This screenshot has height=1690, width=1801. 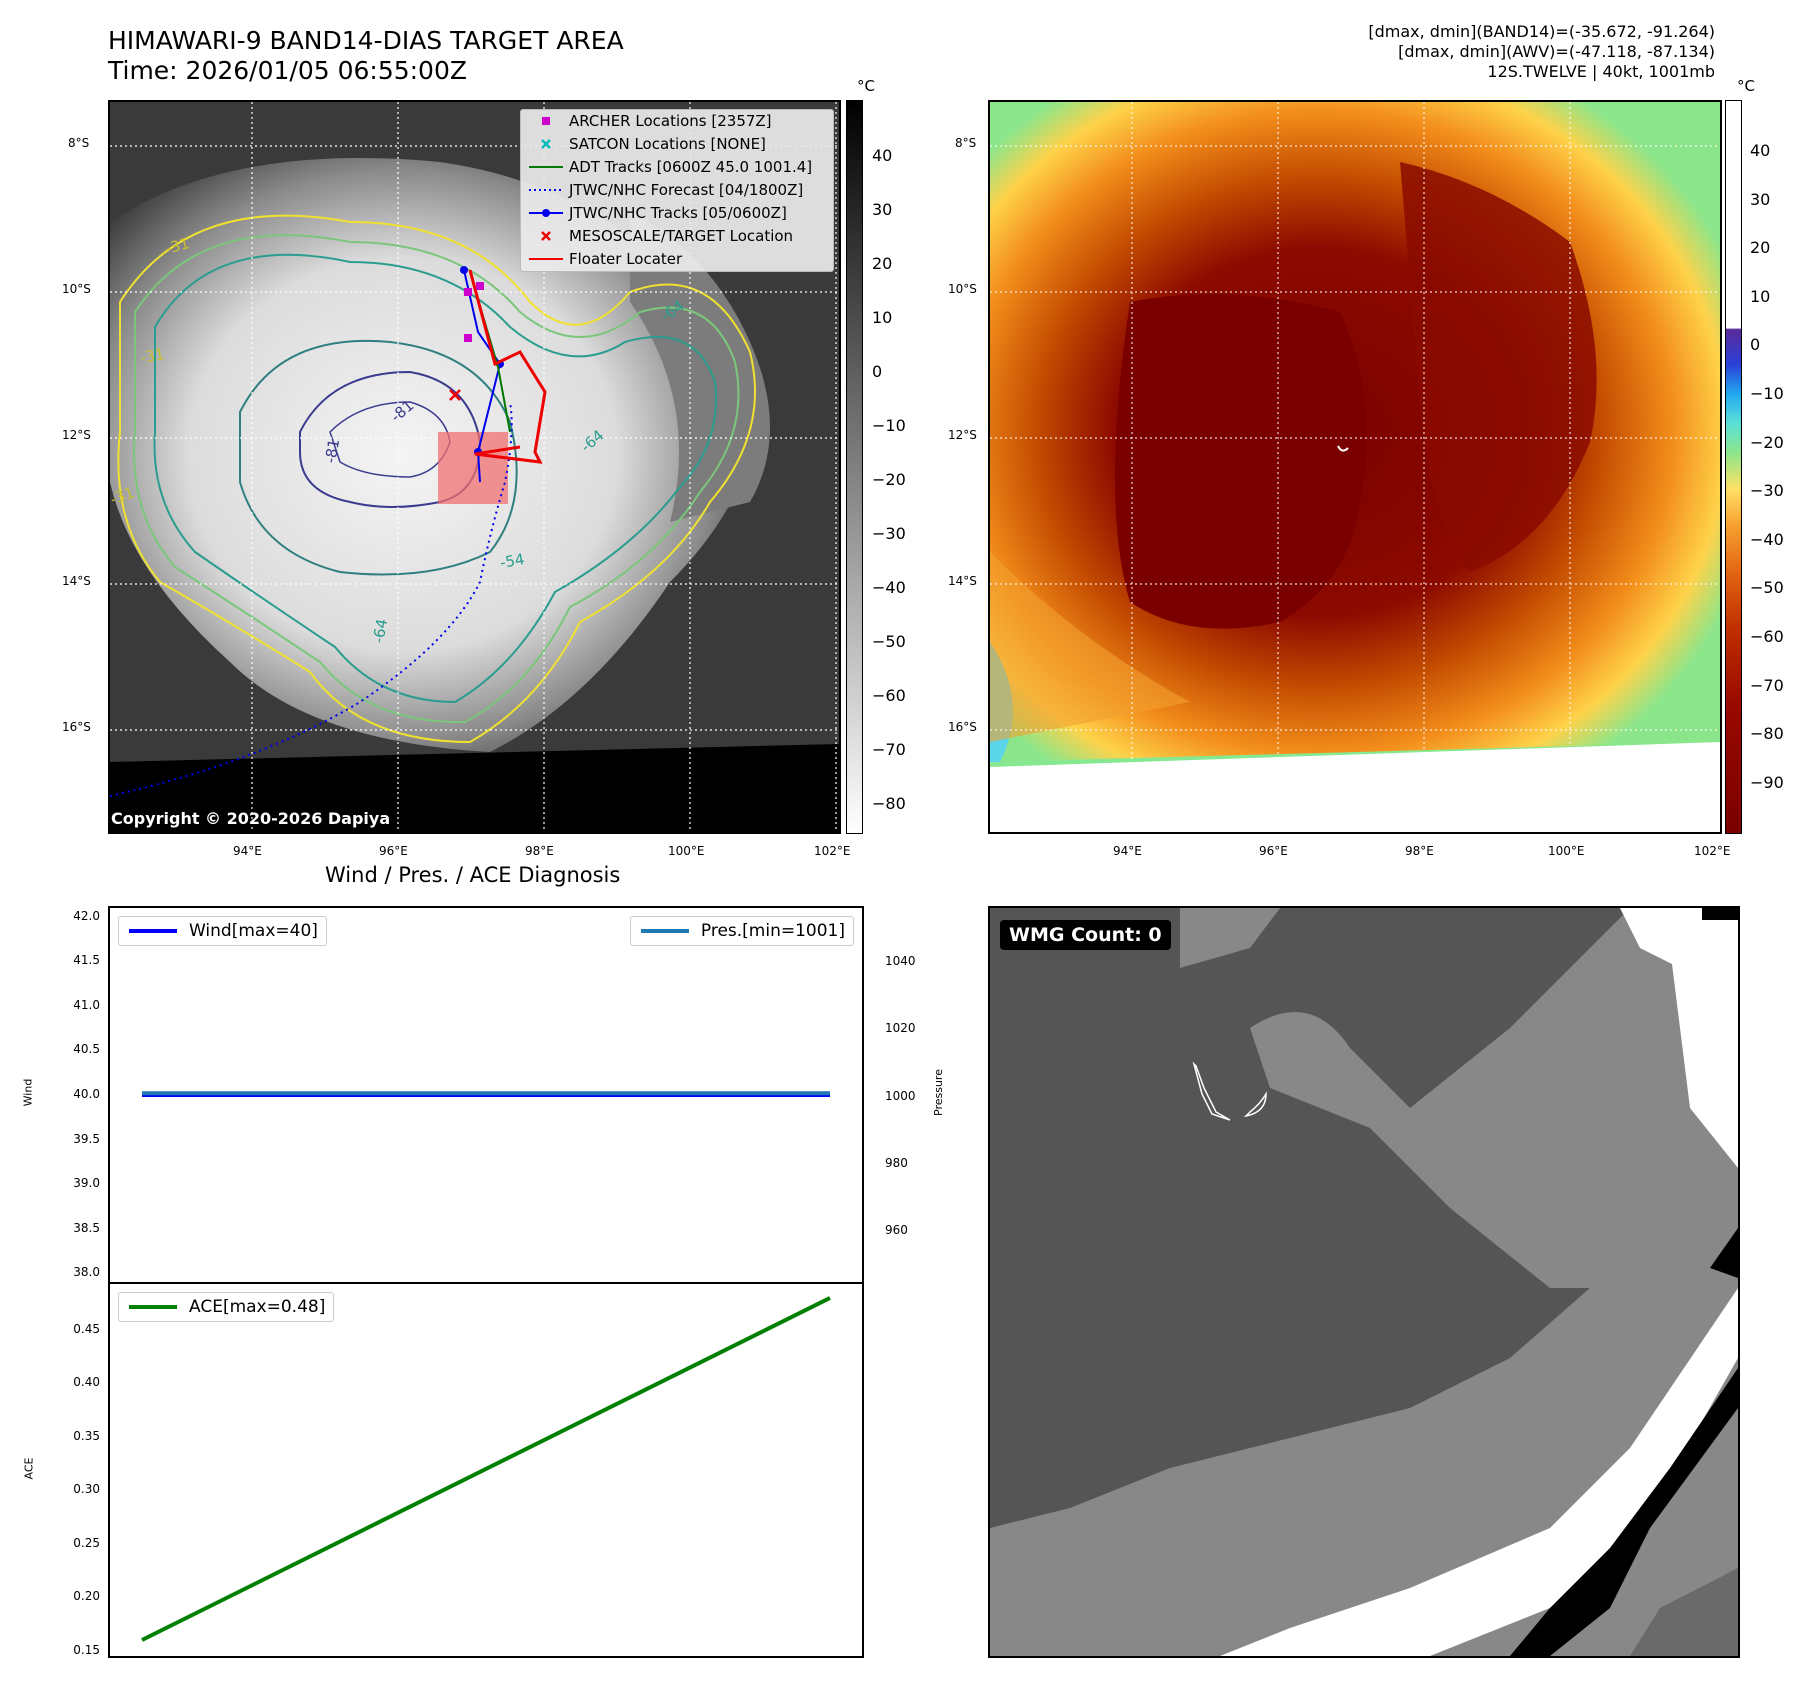 What do you see at coordinates (1733, 467) in the screenshot?
I see `enhanced-colorbar` at bounding box center [1733, 467].